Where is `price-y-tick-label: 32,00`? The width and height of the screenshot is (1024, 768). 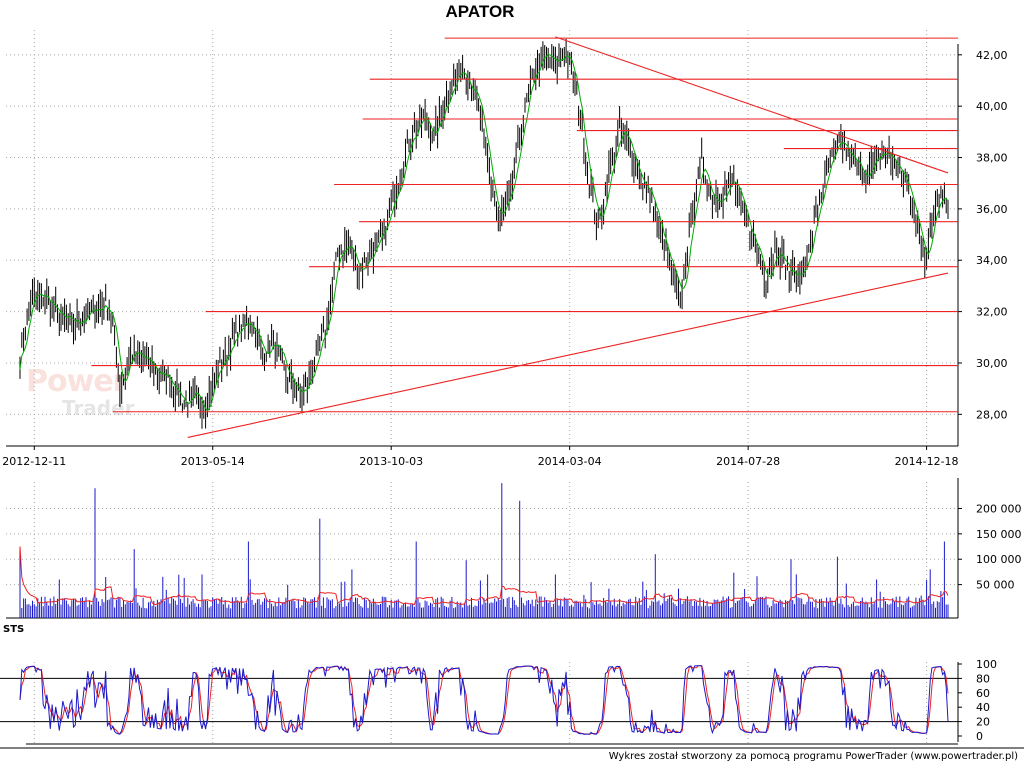 price-y-tick-label: 32,00 is located at coordinates (992, 312).